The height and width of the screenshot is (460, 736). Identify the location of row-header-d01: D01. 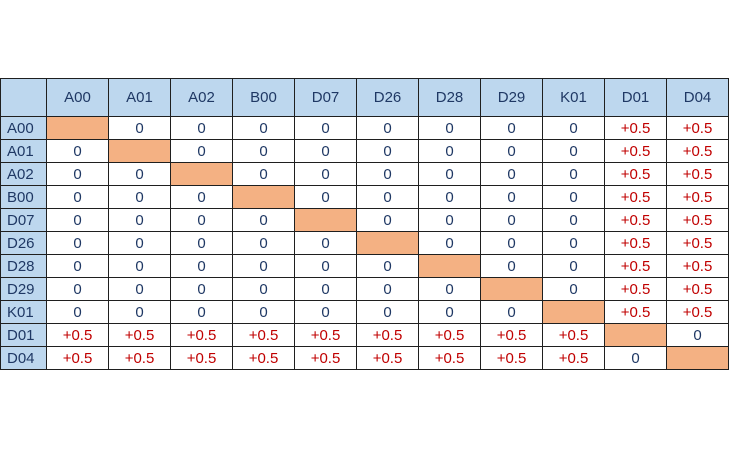
(23, 335).